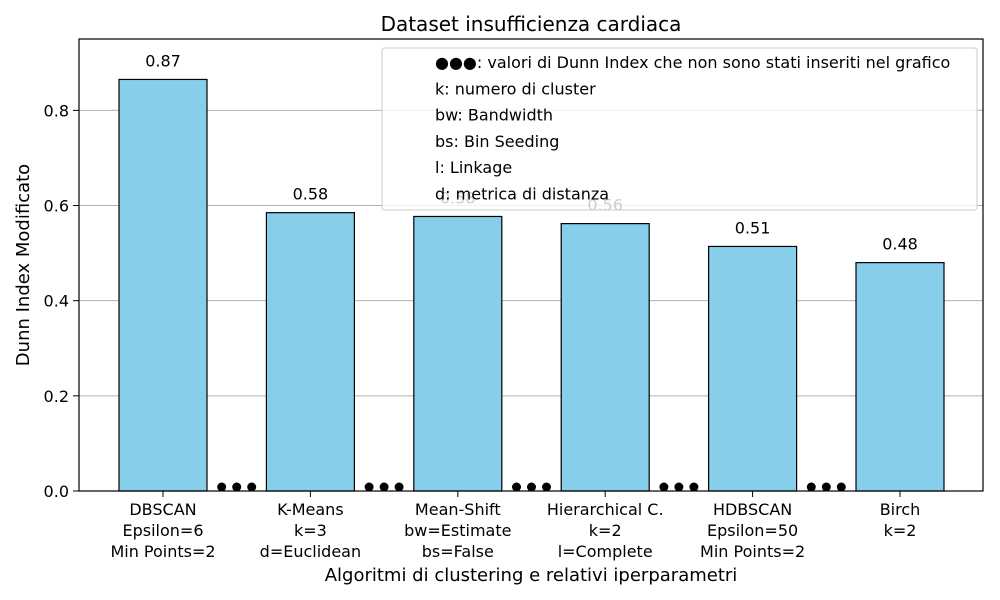 Image resolution: width=1000 pixels, height=600 pixels. I want to click on x-tick-label: Hierarchical C., so click(605, 509).